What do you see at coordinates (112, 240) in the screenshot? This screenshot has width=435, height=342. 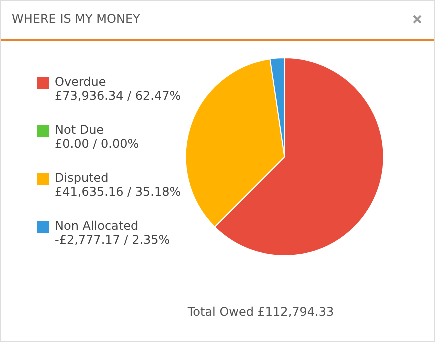 I see `data-label: -£2,777.17 / 2.35%` at bounding box center [112, 240].